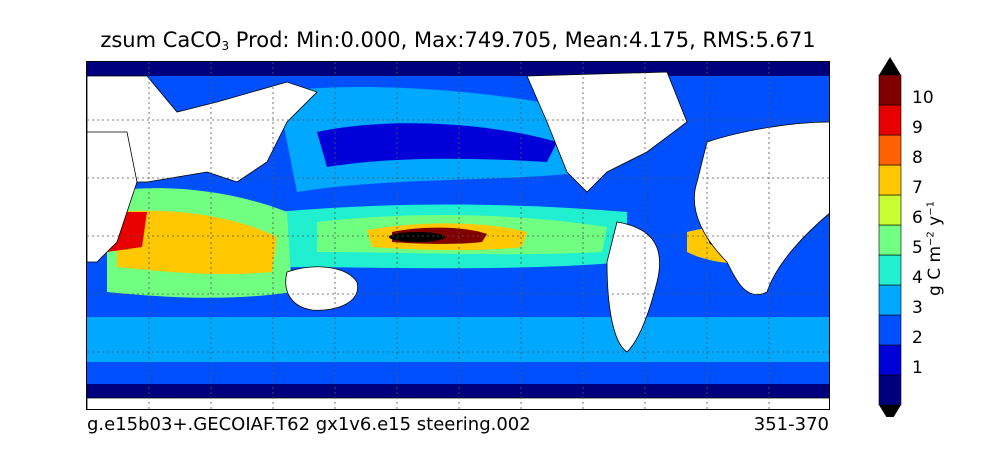  Describe the element at coordinates (935, 270) in the screenshot. I see `units-main: g C m` at that location.